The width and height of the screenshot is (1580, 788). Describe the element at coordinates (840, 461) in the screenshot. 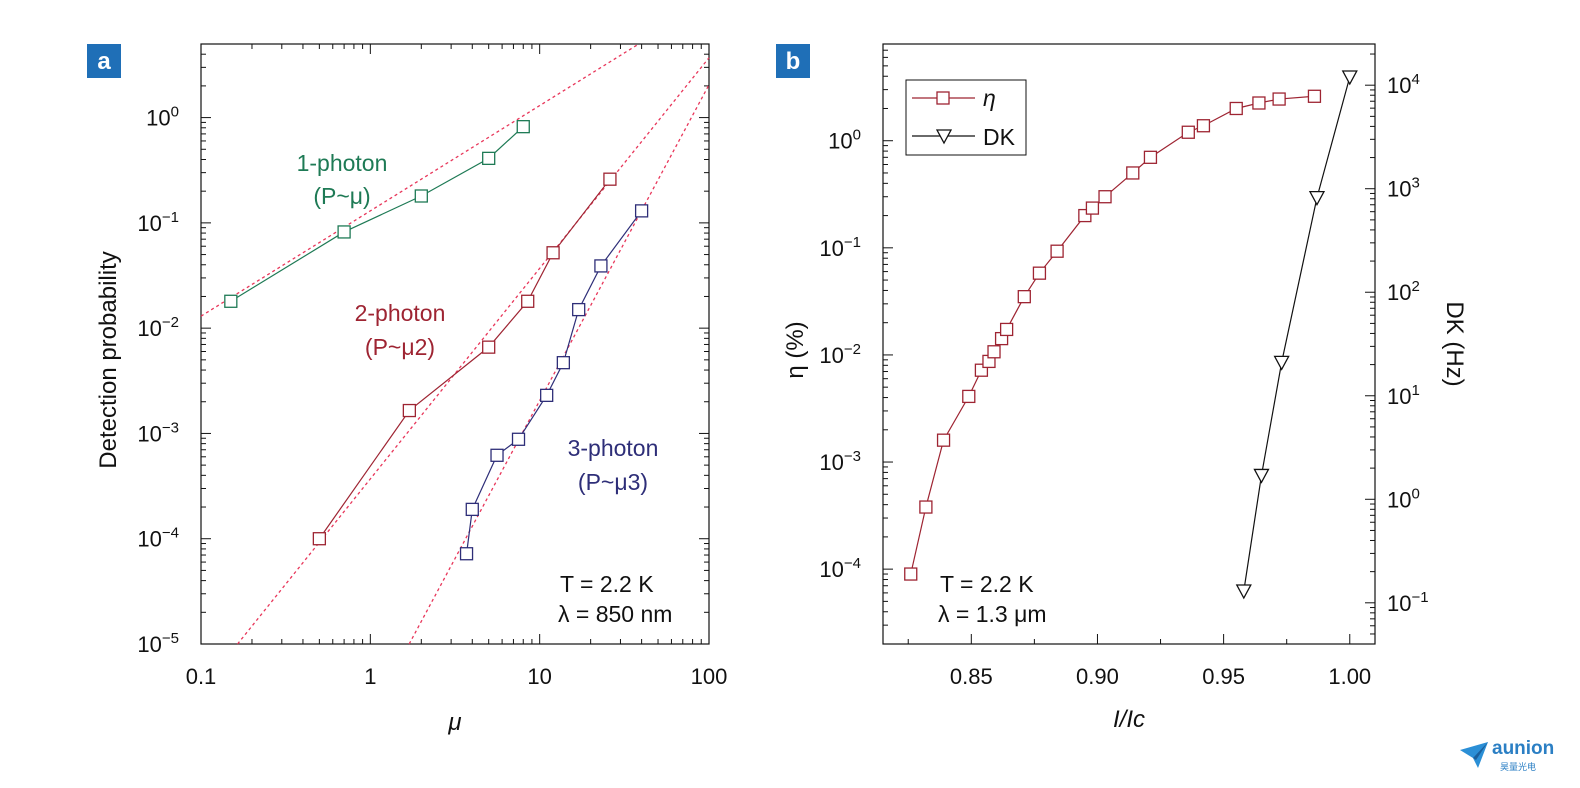

I see `panel-b-left-y-tick-label: 10⁻³` at that location.